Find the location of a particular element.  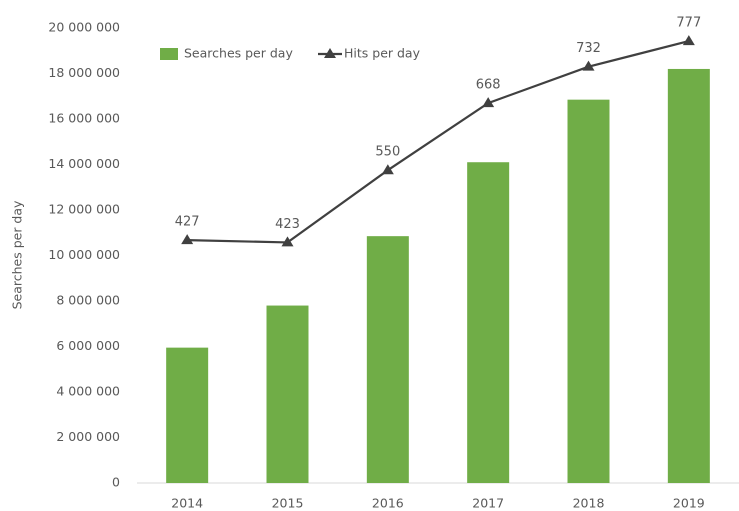

y-tick-label: 12 000 000 is located at coordinates (84, 209).